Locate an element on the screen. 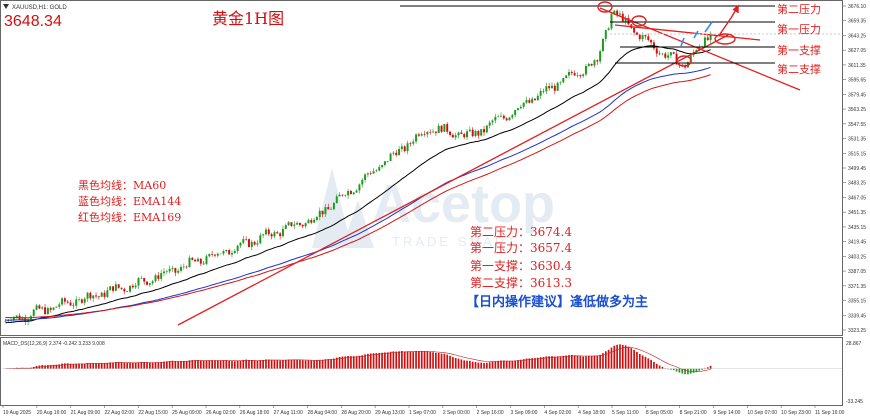 Image resolution: width=870 pixels, height=417 pixels. time-label: 25 Aug 09:00 is located at coordinates (187, 413).